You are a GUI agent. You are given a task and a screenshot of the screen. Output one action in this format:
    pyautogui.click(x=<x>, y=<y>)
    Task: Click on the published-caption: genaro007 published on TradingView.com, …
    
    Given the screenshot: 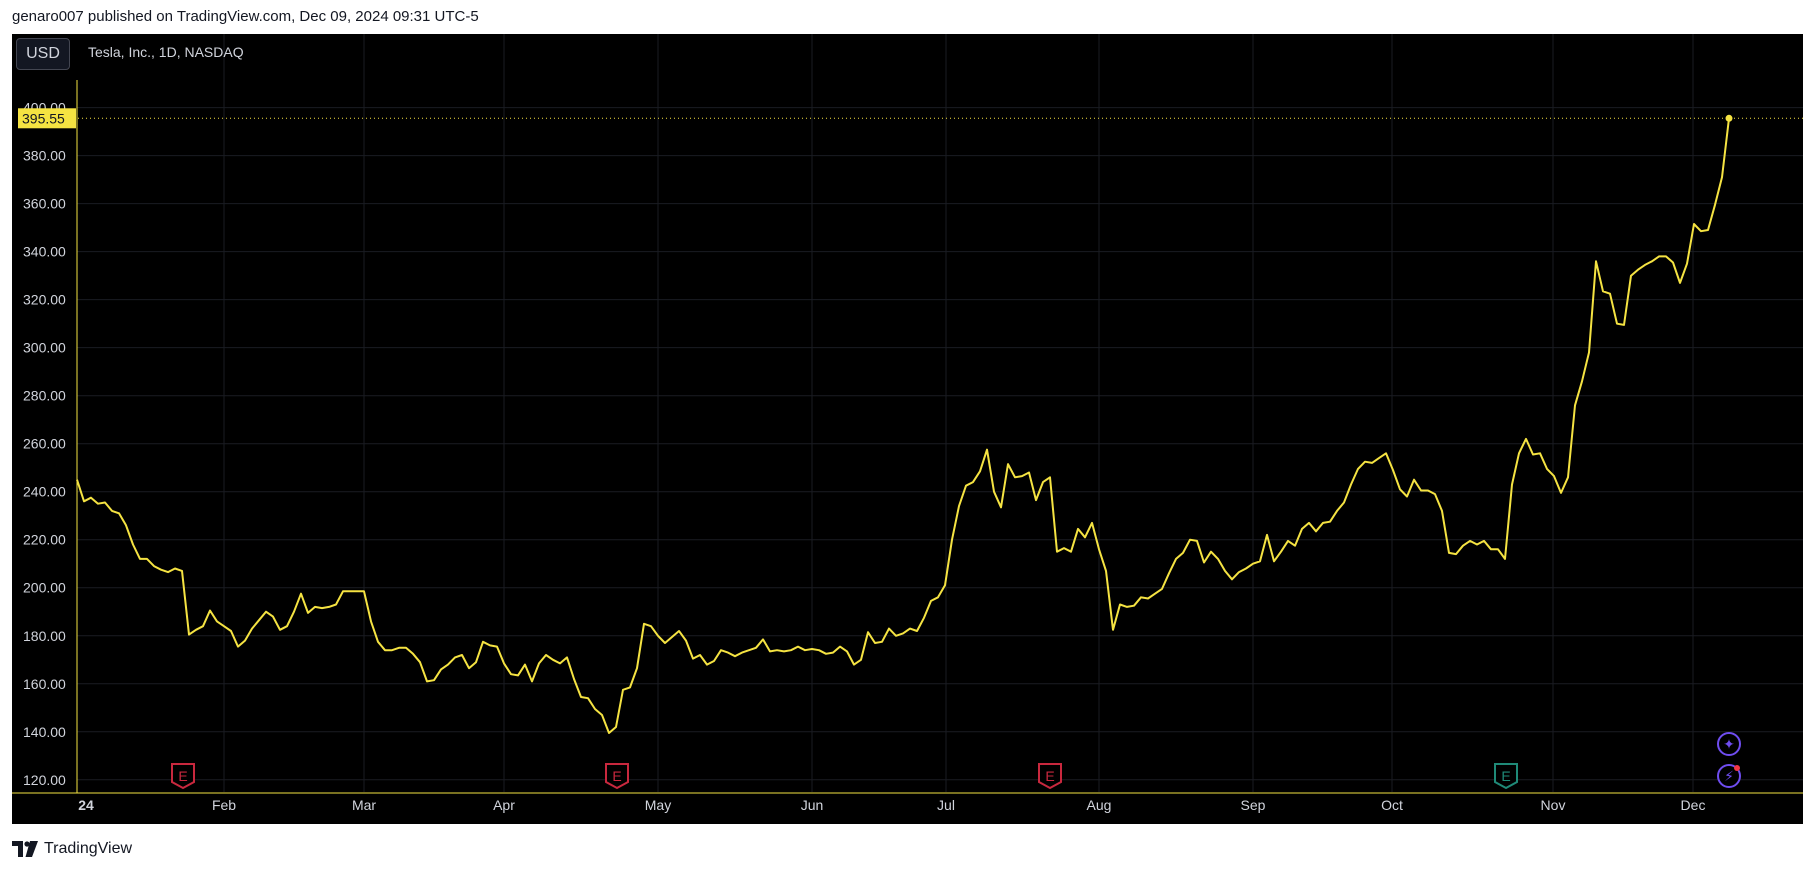 What is the action you would take?
    pyautogui.click(x=245, y=16)
    